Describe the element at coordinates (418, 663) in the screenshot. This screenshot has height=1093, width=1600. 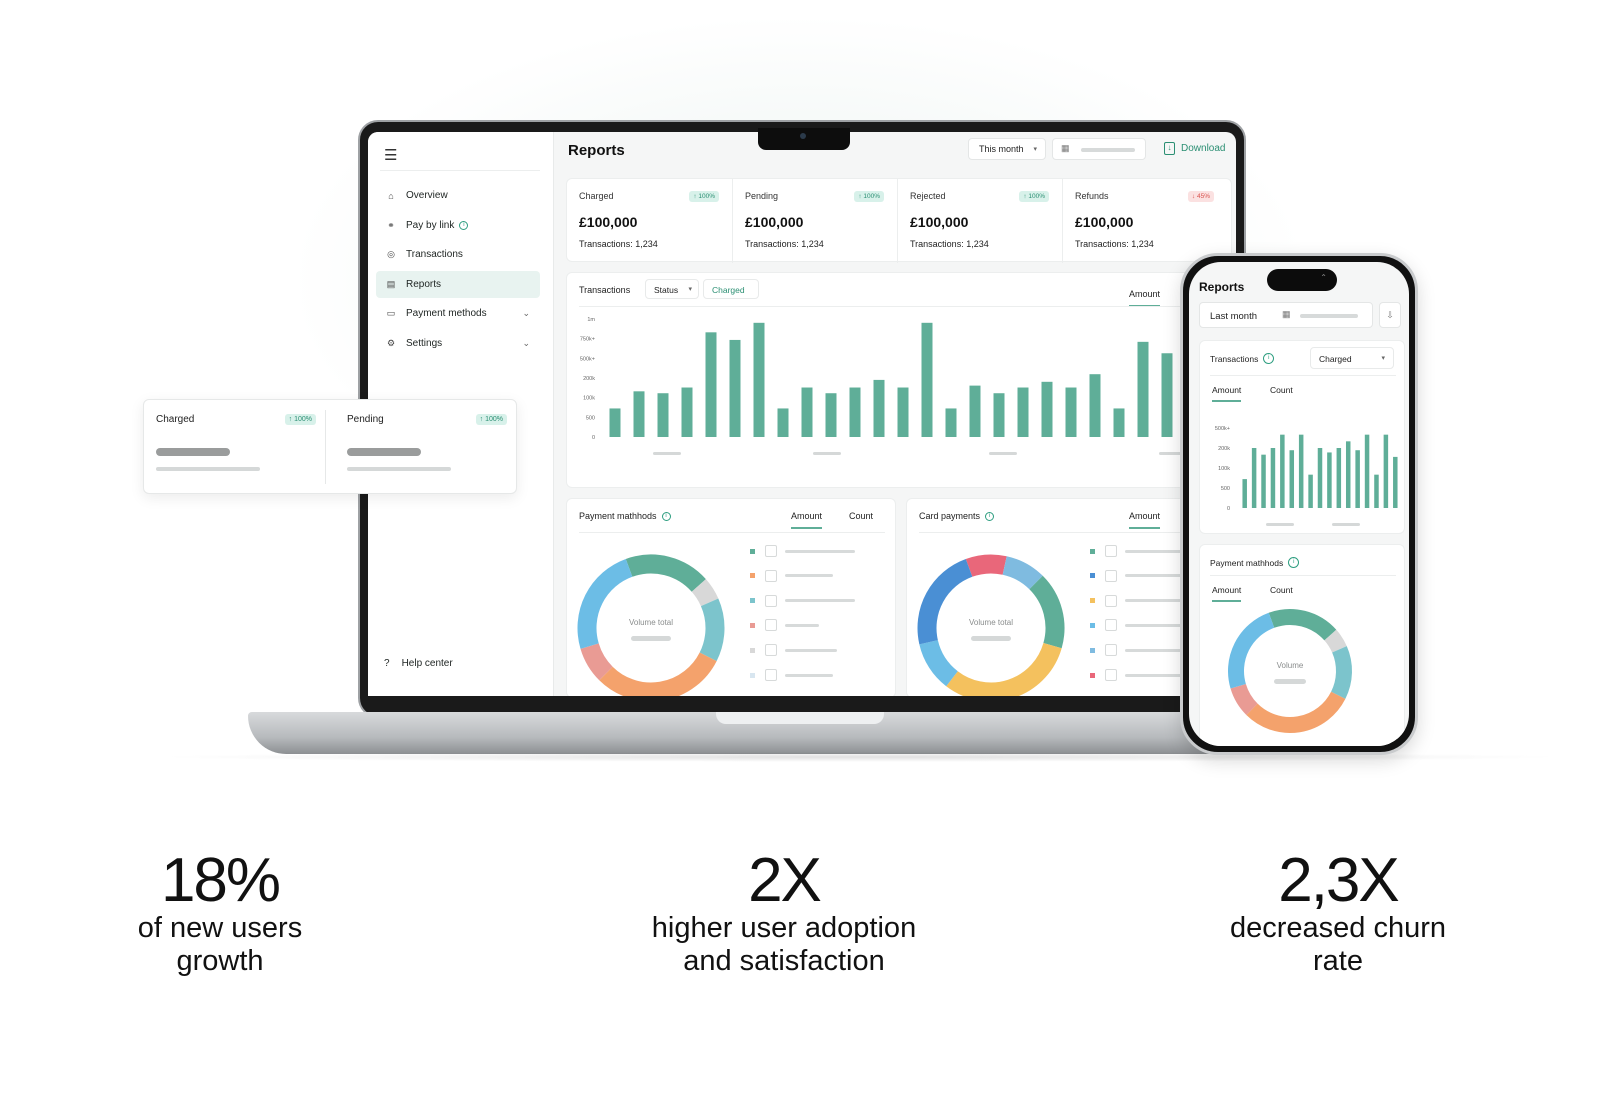
I see `help-center-link: ? Help center` at that location.